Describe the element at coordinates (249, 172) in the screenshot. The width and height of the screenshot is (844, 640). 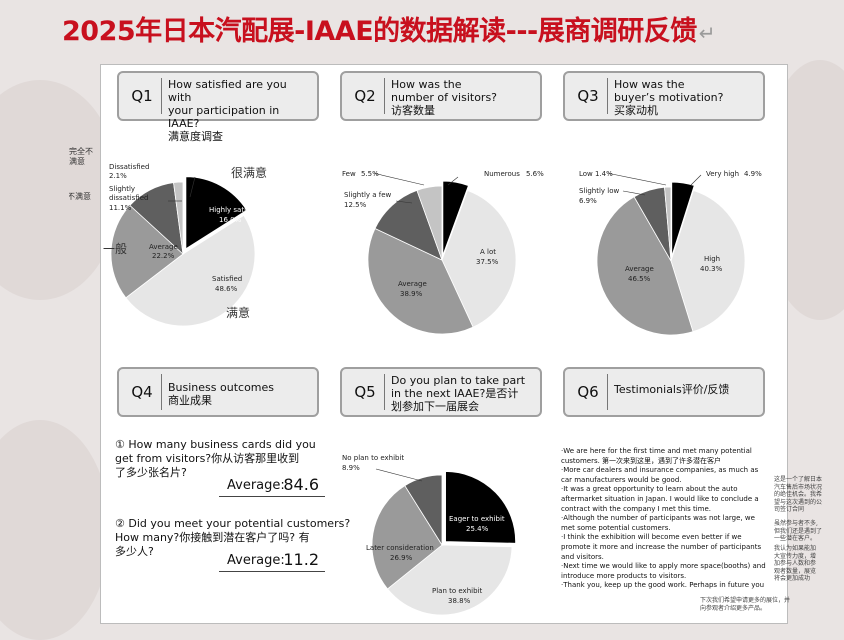
I see `cn-highly-label: 很满意` at that location.